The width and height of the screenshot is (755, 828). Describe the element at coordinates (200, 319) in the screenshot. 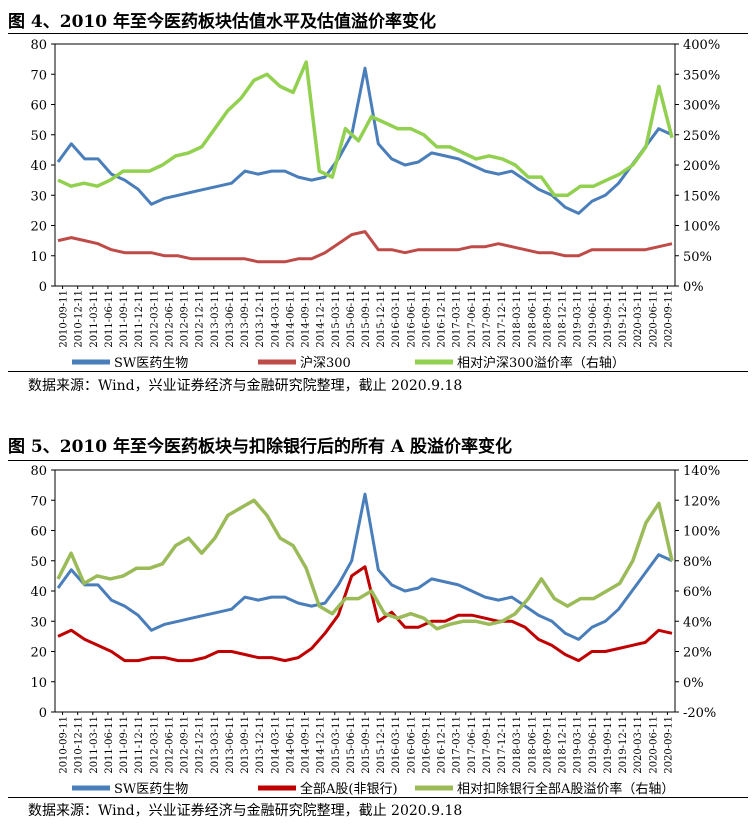

I see `x-tick-label: 2012-12-11` at that location.